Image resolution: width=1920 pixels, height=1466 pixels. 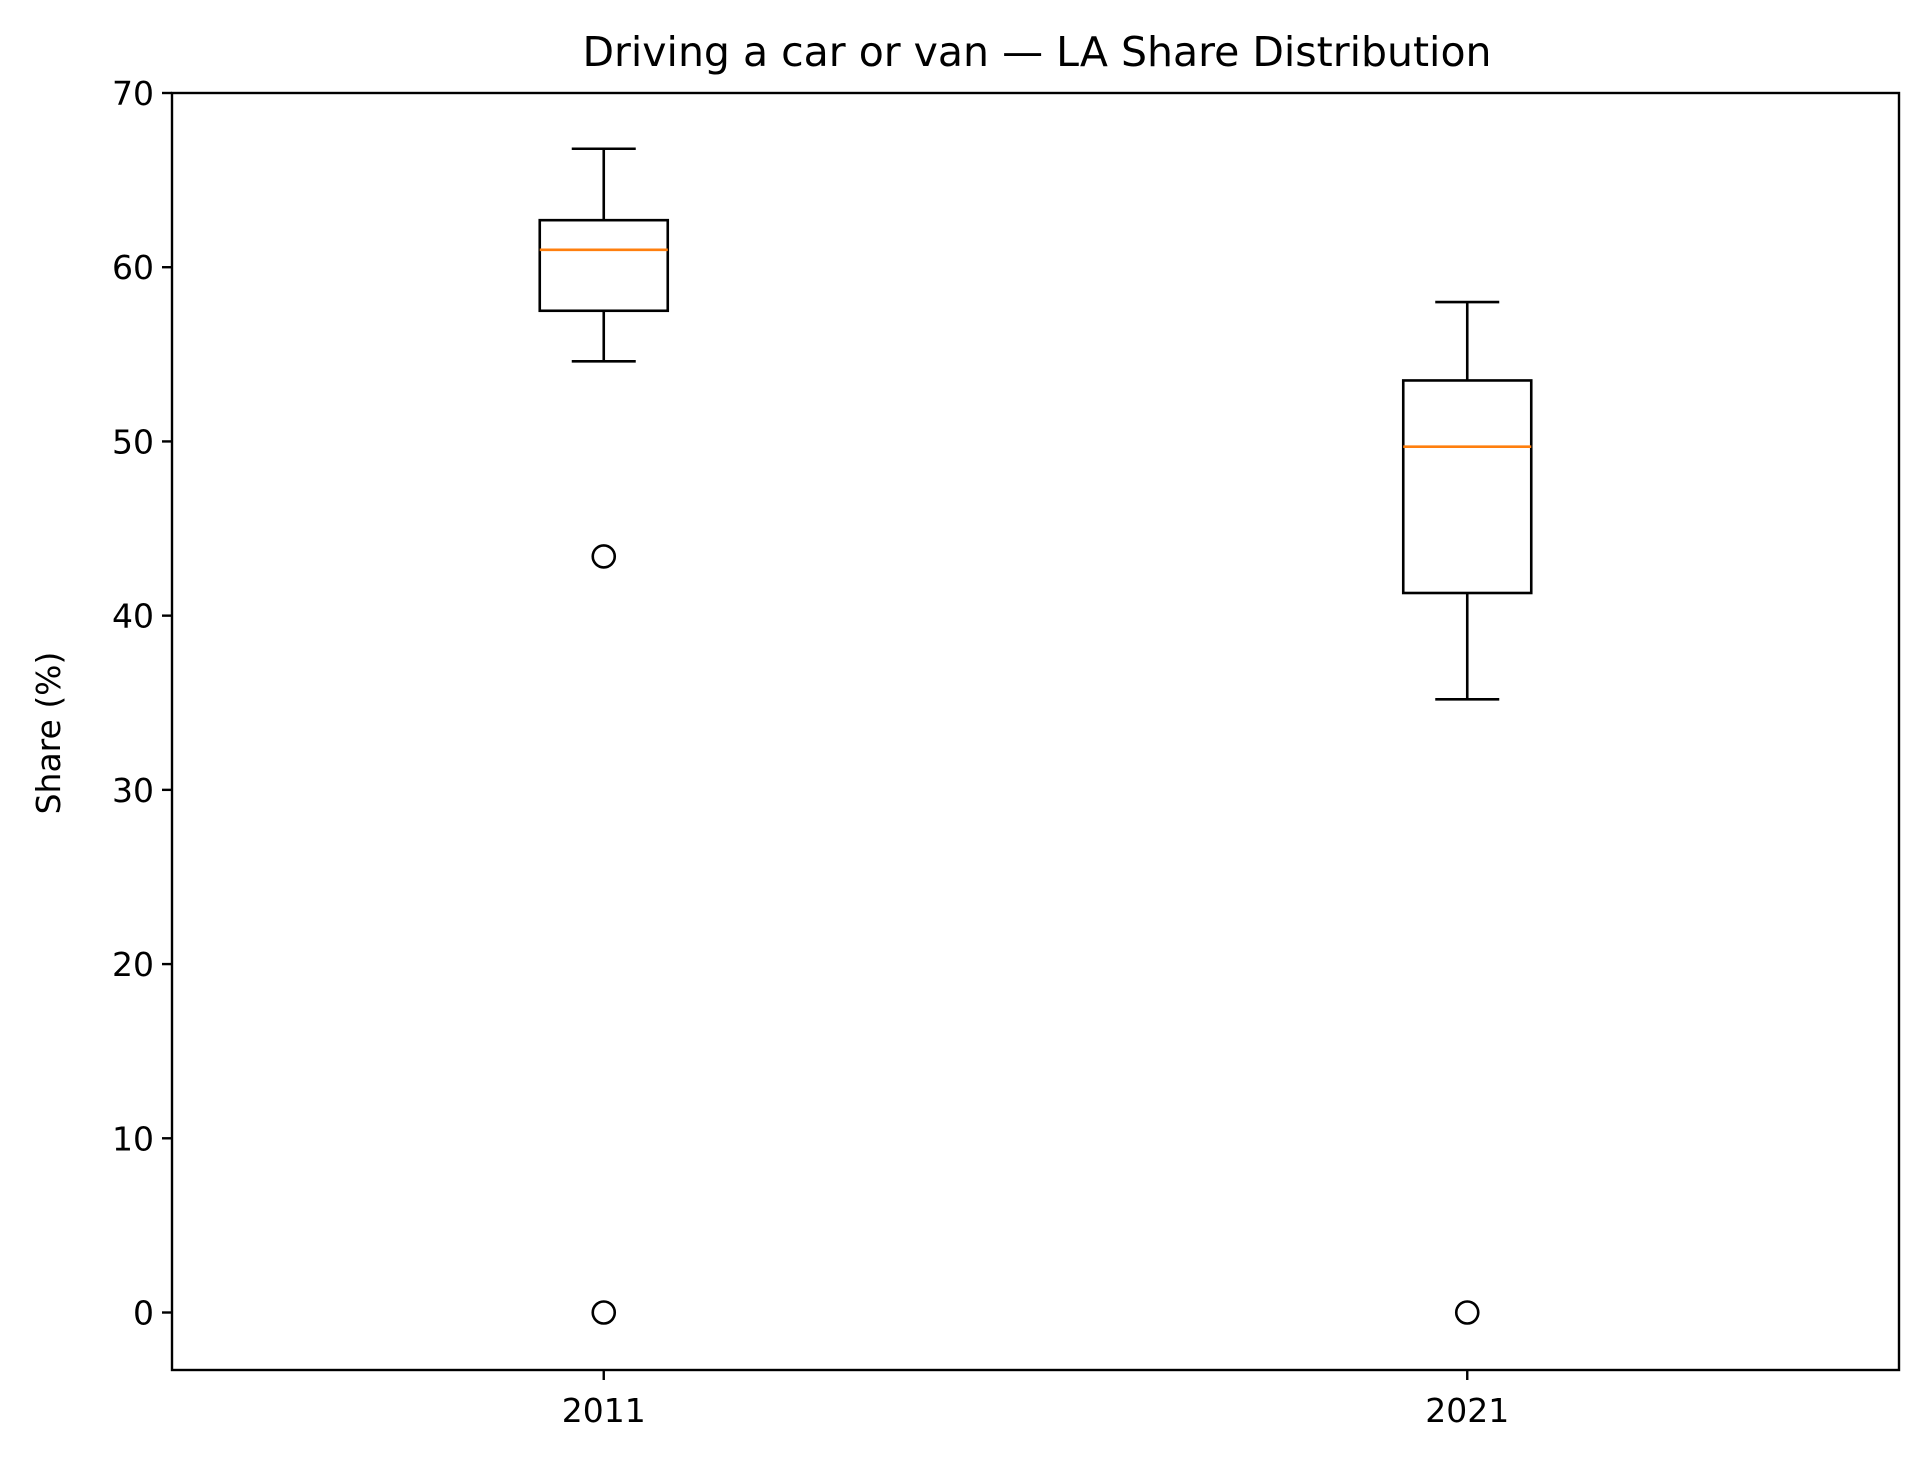 I want to click on y-axis-label: Share (%), so click(x=48, y=733).